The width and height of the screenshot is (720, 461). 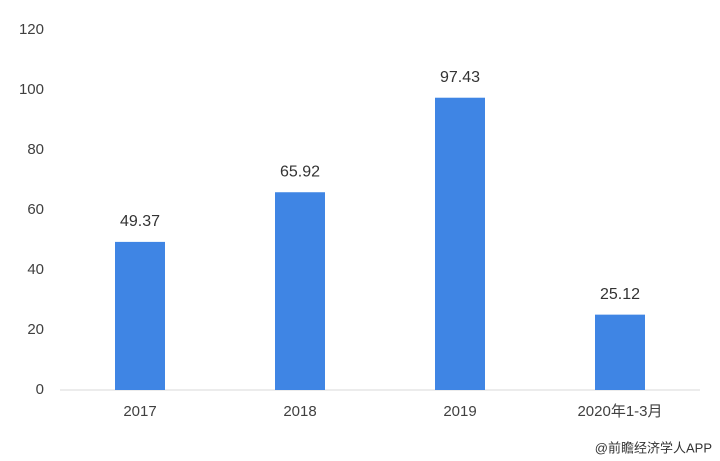 What do you see at coordinates (40, 389) in the screenshot?
I see `y-tick-label: 0` at bounding box center [40, 389].